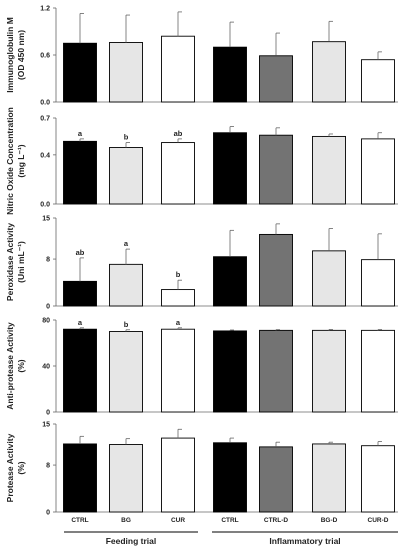  I want to click on y-axis-label: Nitric Oxide Concentration, so click(10, 161).